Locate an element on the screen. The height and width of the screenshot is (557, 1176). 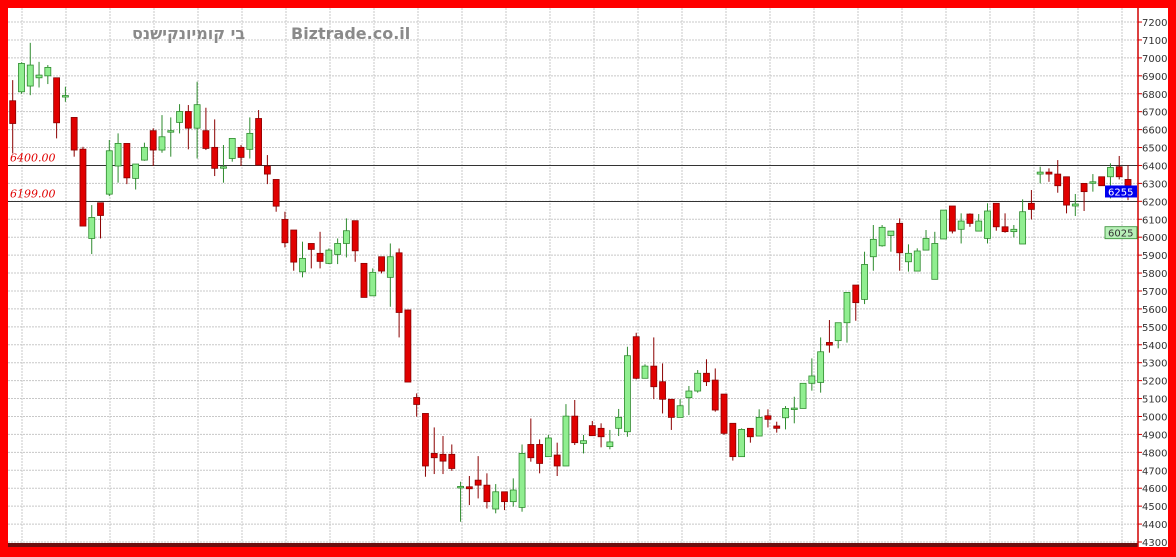
y-tick-label: 5900 is located at coordinates (1154, 256).